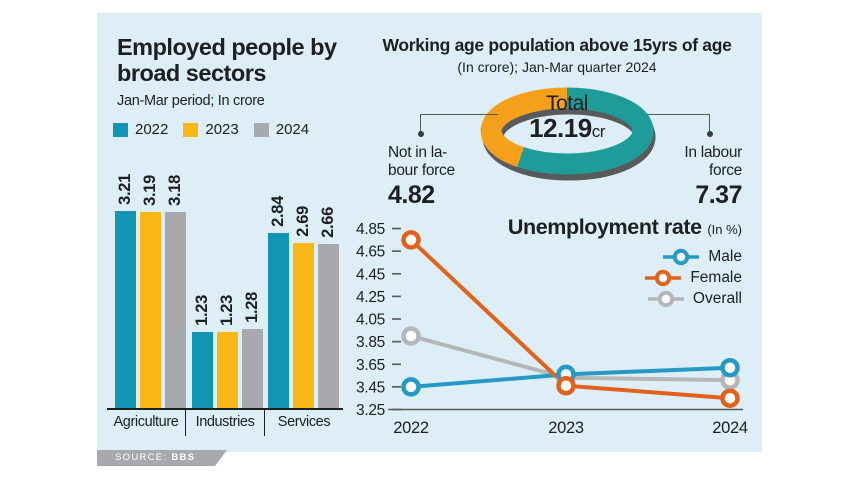 The height and width of the screenshot is (482, 857). I want to click on donut-slice-not-in-labour-force, so click(524, 127).